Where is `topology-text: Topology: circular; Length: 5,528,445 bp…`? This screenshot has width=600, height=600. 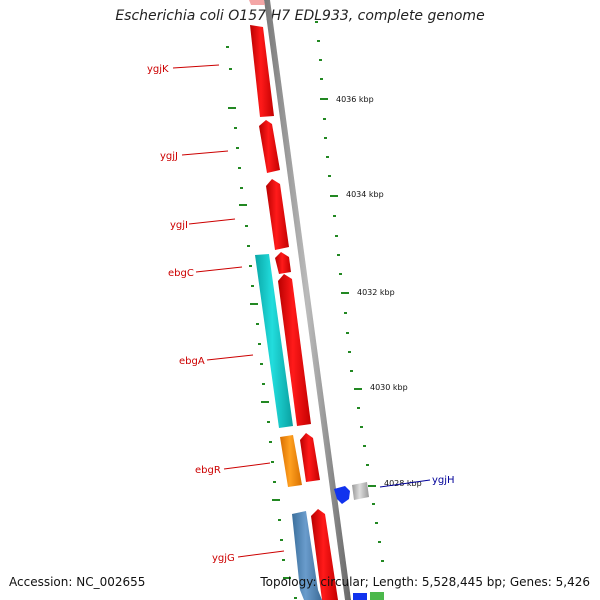 topology-text: Topology: circular; Length: 5,528,445 bp… is located at coordinates (425, 582).